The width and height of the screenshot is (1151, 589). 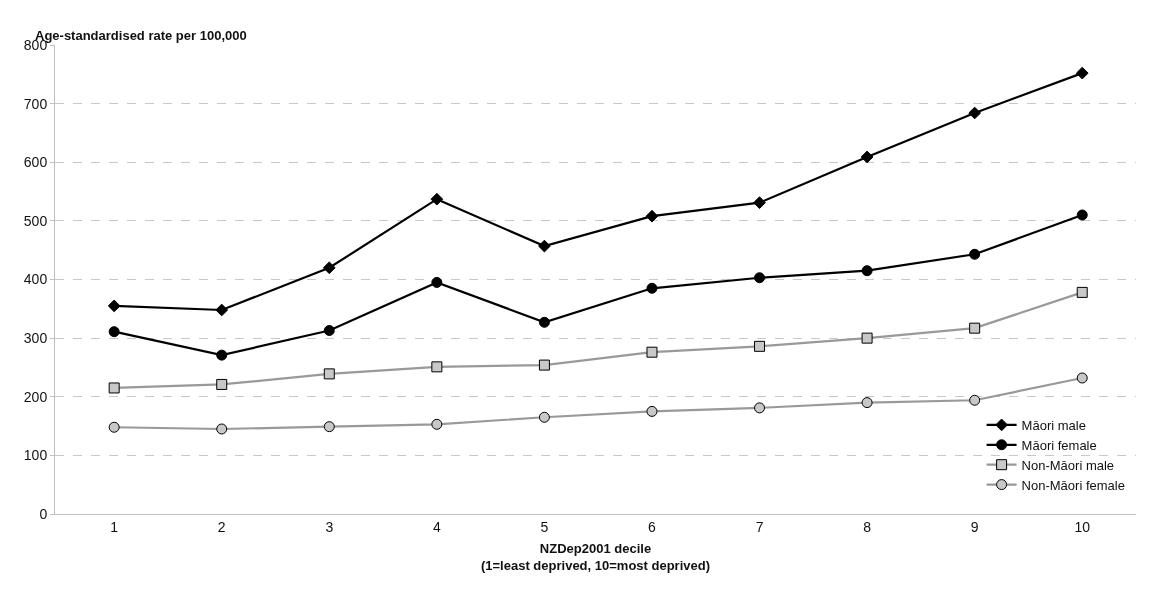 I want to click on x-tick-label: 2, so click(x=221, y=526).